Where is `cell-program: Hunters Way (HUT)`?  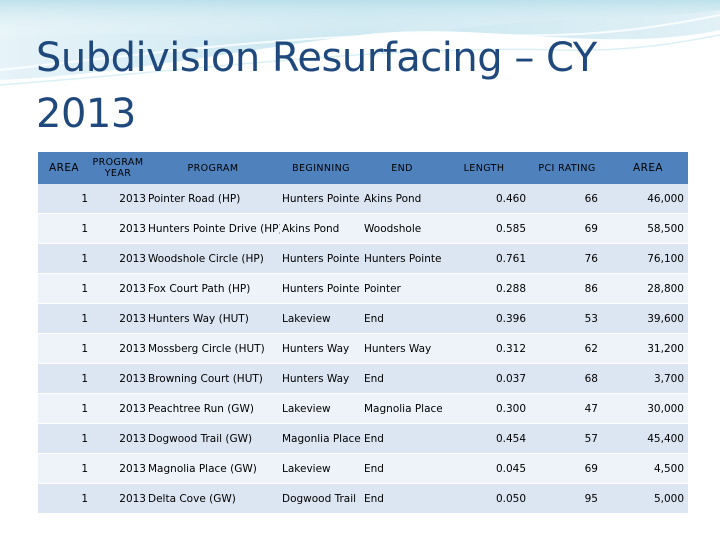 cell-program: Hunters Way (HUT) is located at coordinates (213, 319).